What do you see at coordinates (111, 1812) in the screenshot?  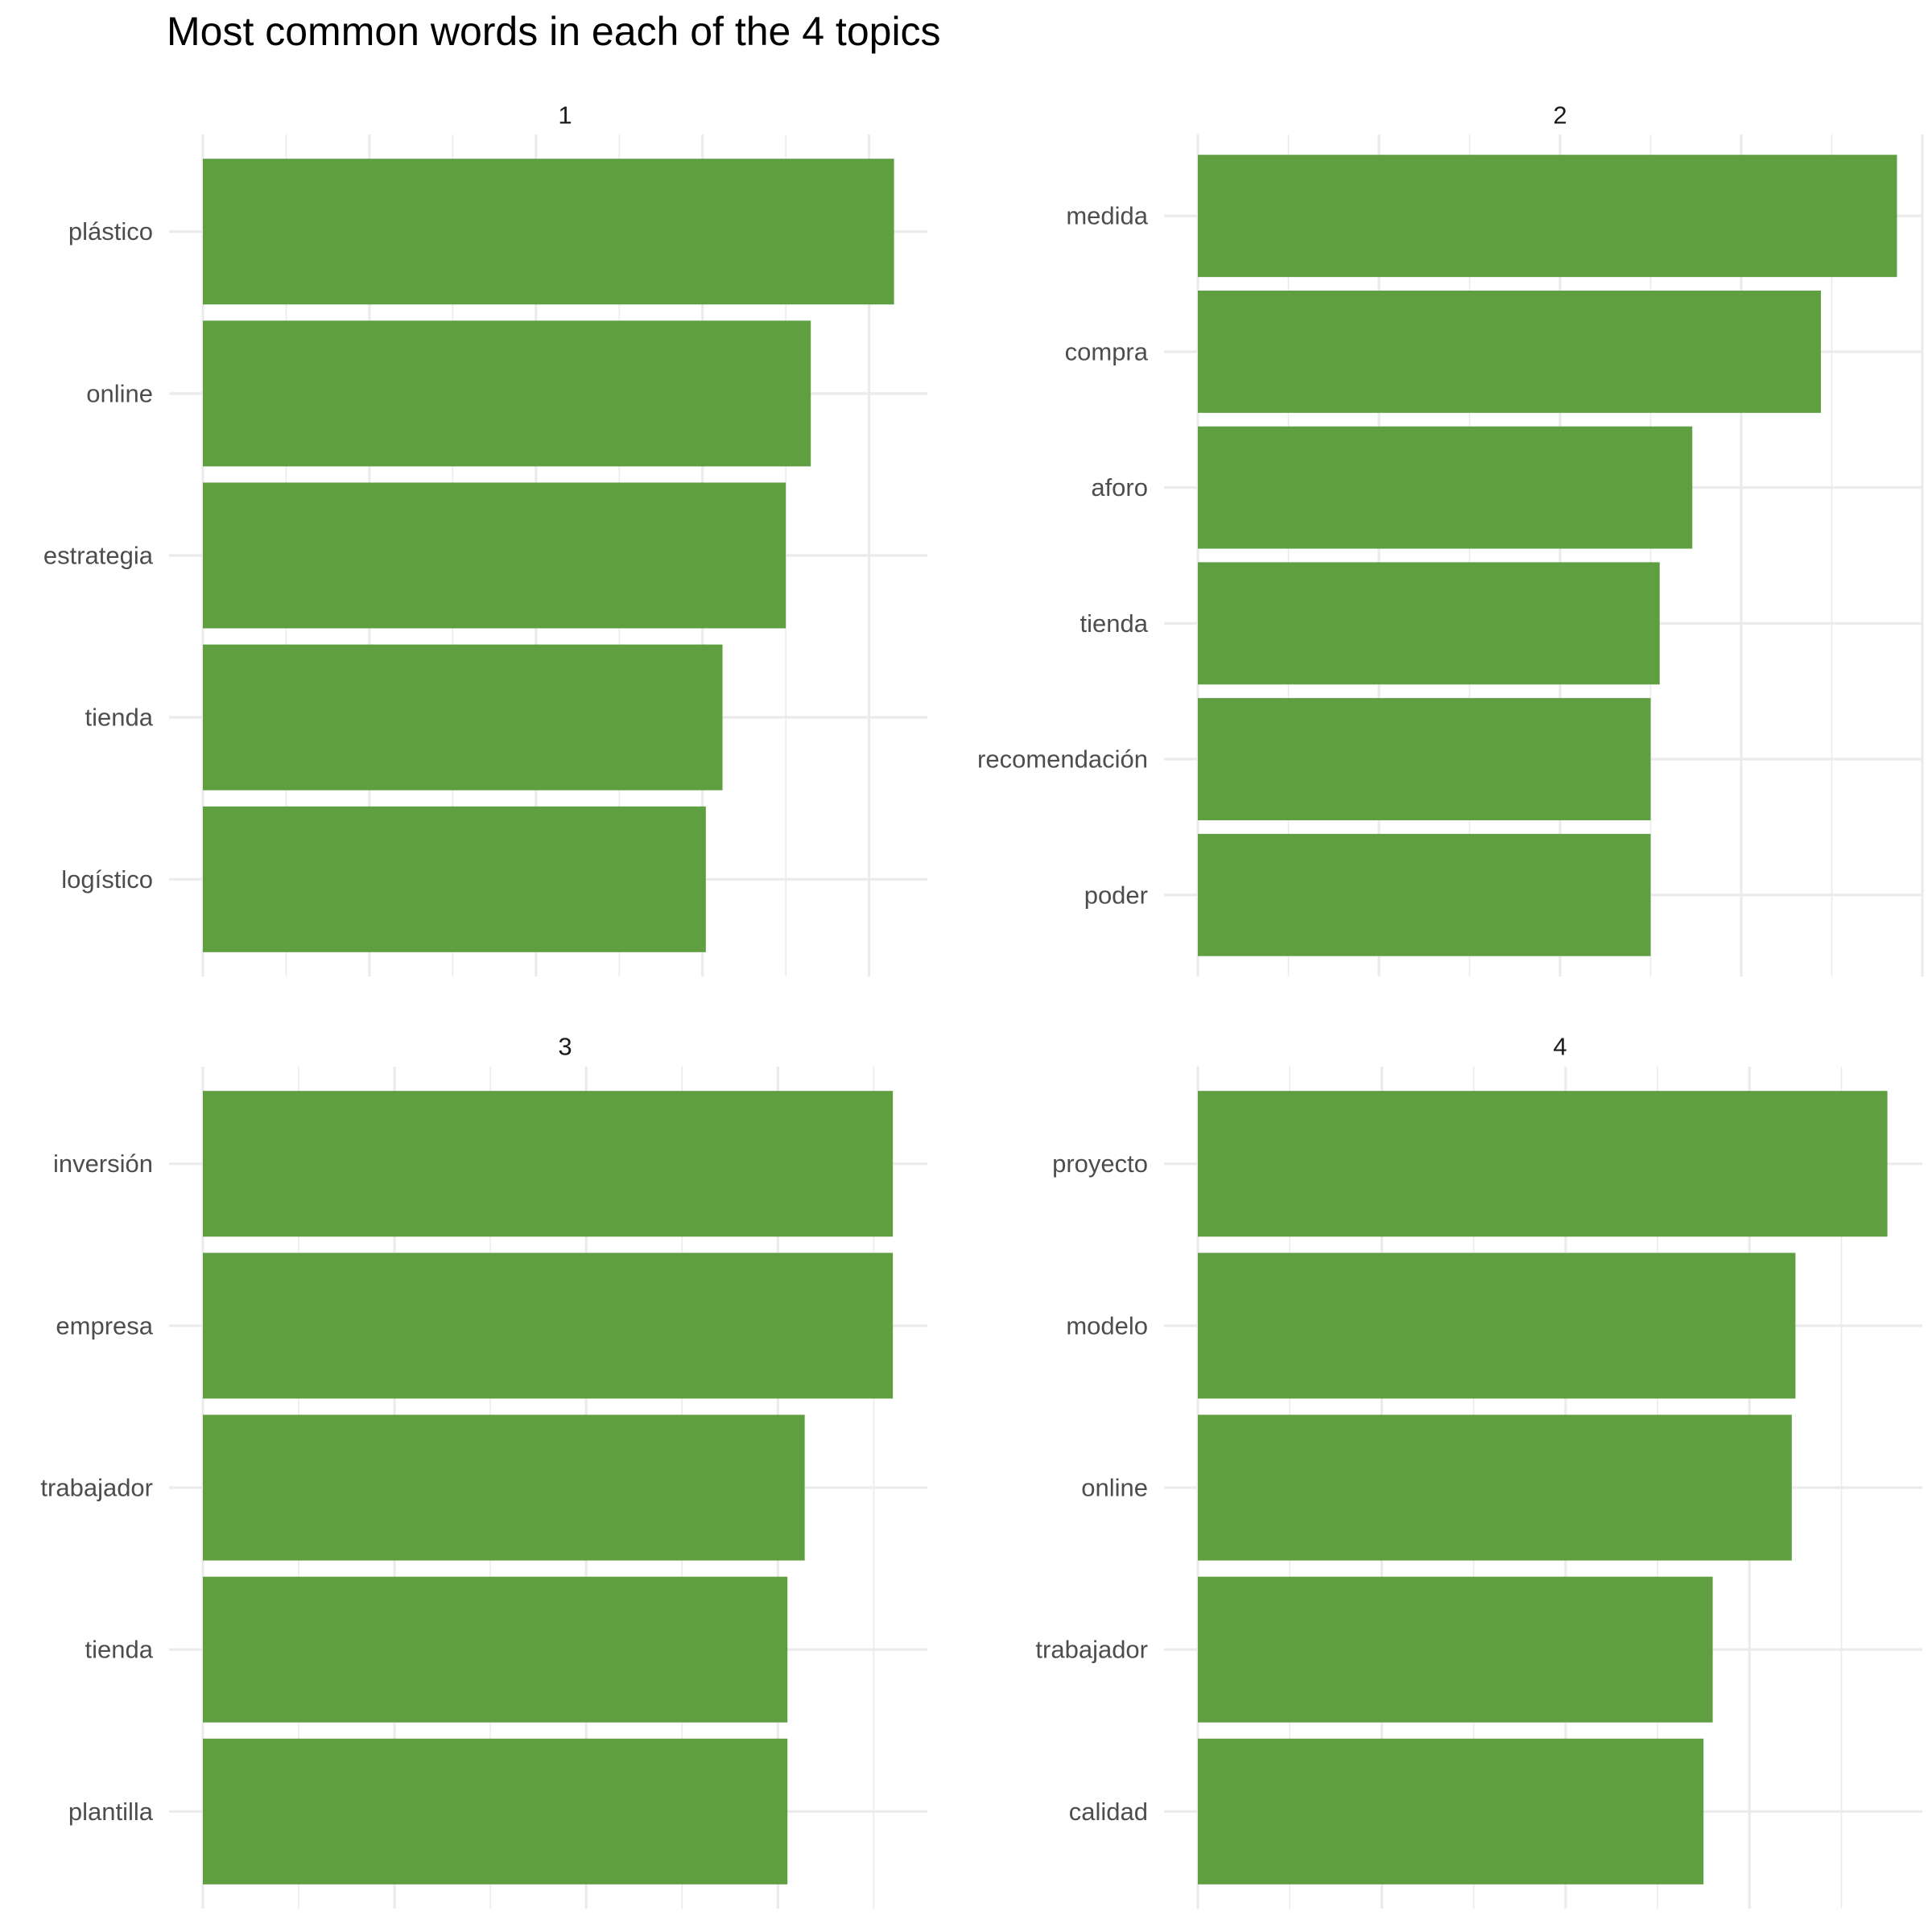 I see `category-label: plantilla` at bounding box center [111, 1812].